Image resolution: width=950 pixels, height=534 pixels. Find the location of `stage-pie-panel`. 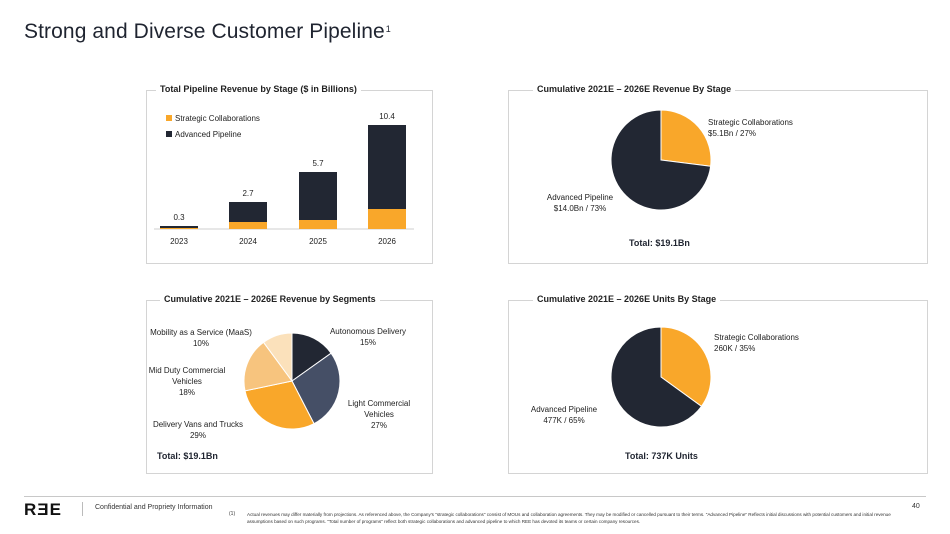

stage-pie-panel is located at coordinates (718, 177).